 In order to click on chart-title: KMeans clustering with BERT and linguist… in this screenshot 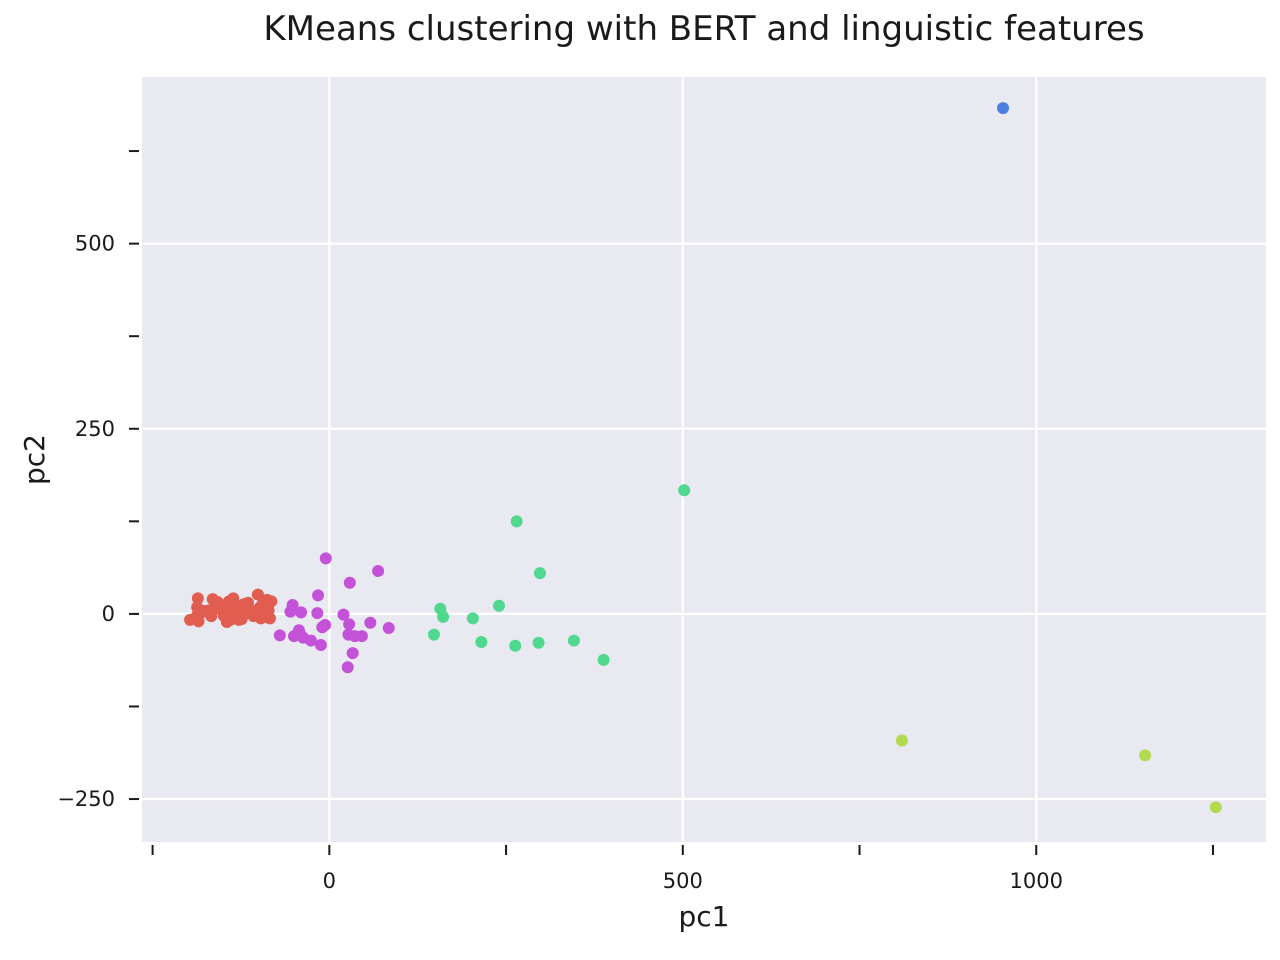, I will do `click(703, 29)`.